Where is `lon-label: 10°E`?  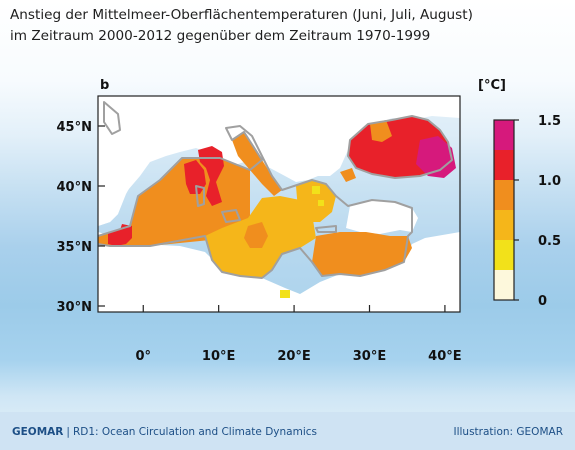
lon-label: 10°E is located at coordinates (218, 356).